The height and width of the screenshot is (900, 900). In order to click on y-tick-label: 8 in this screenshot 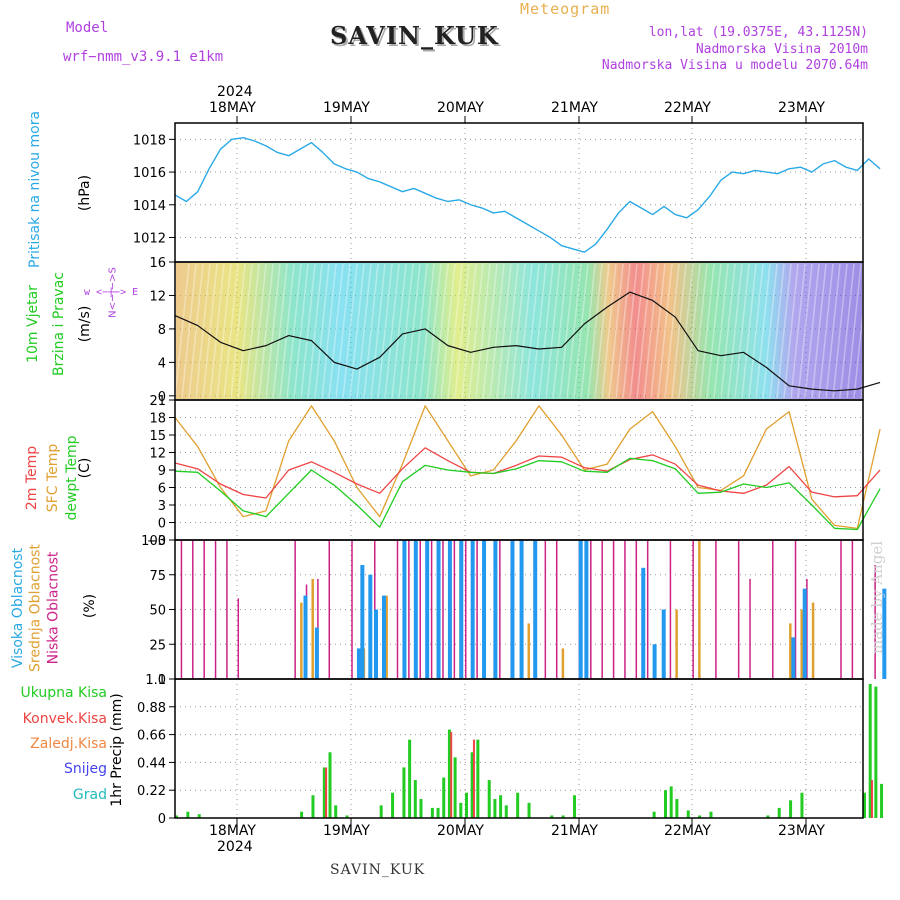, I will do `click(162, 330)`.